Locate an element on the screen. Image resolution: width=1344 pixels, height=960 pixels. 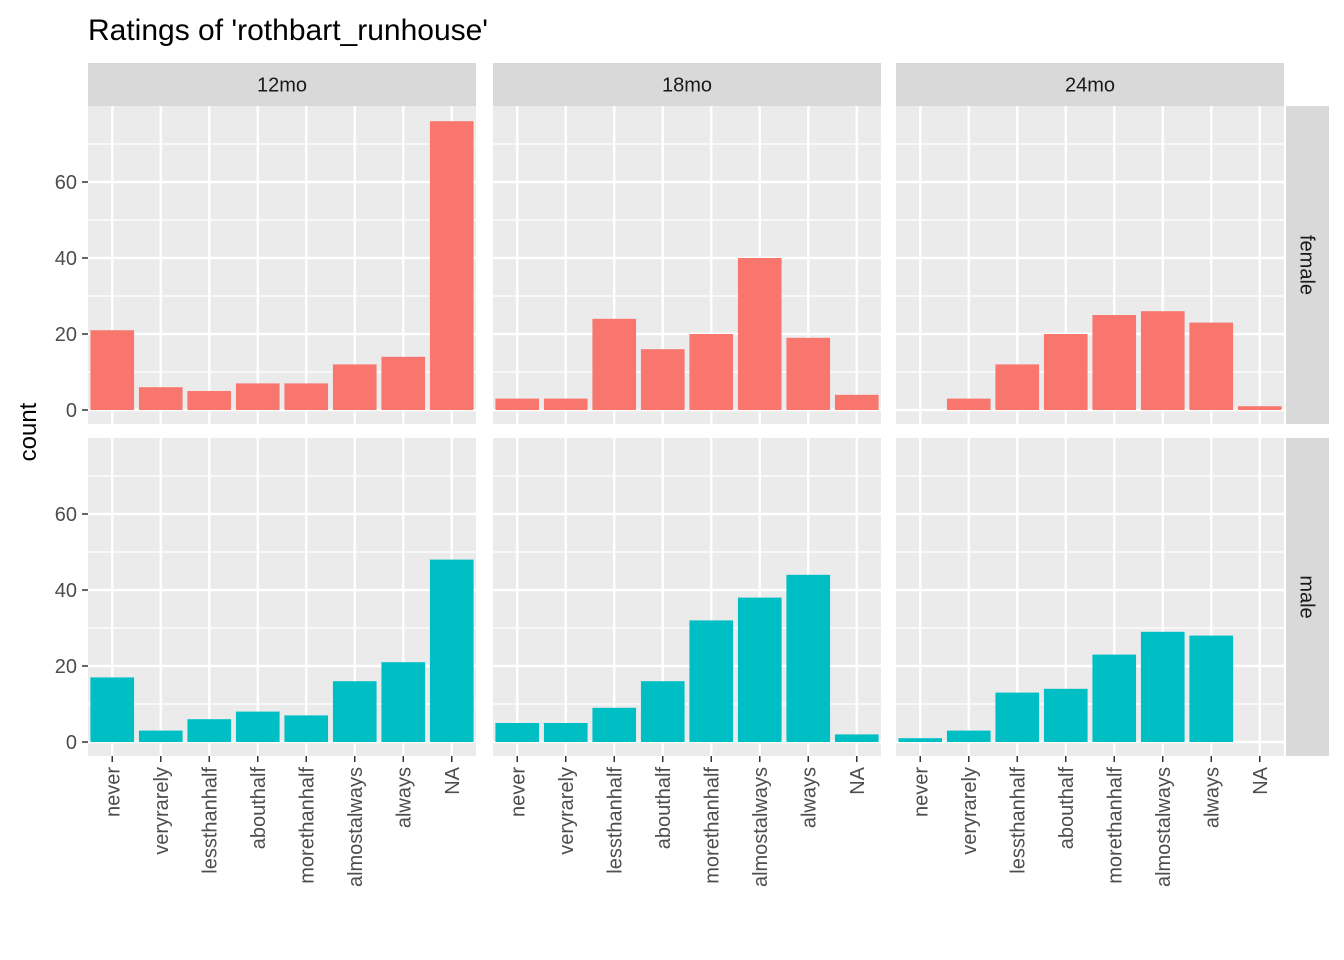
strip-label-24mo: 24mo is located at coordinates (1090, 86).